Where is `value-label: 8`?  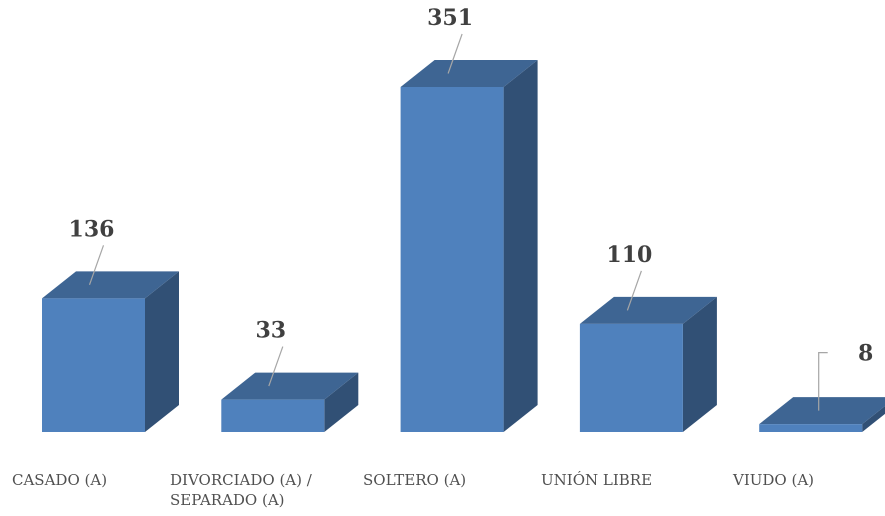
value-label: 8 is located at coordinates (865, 354).